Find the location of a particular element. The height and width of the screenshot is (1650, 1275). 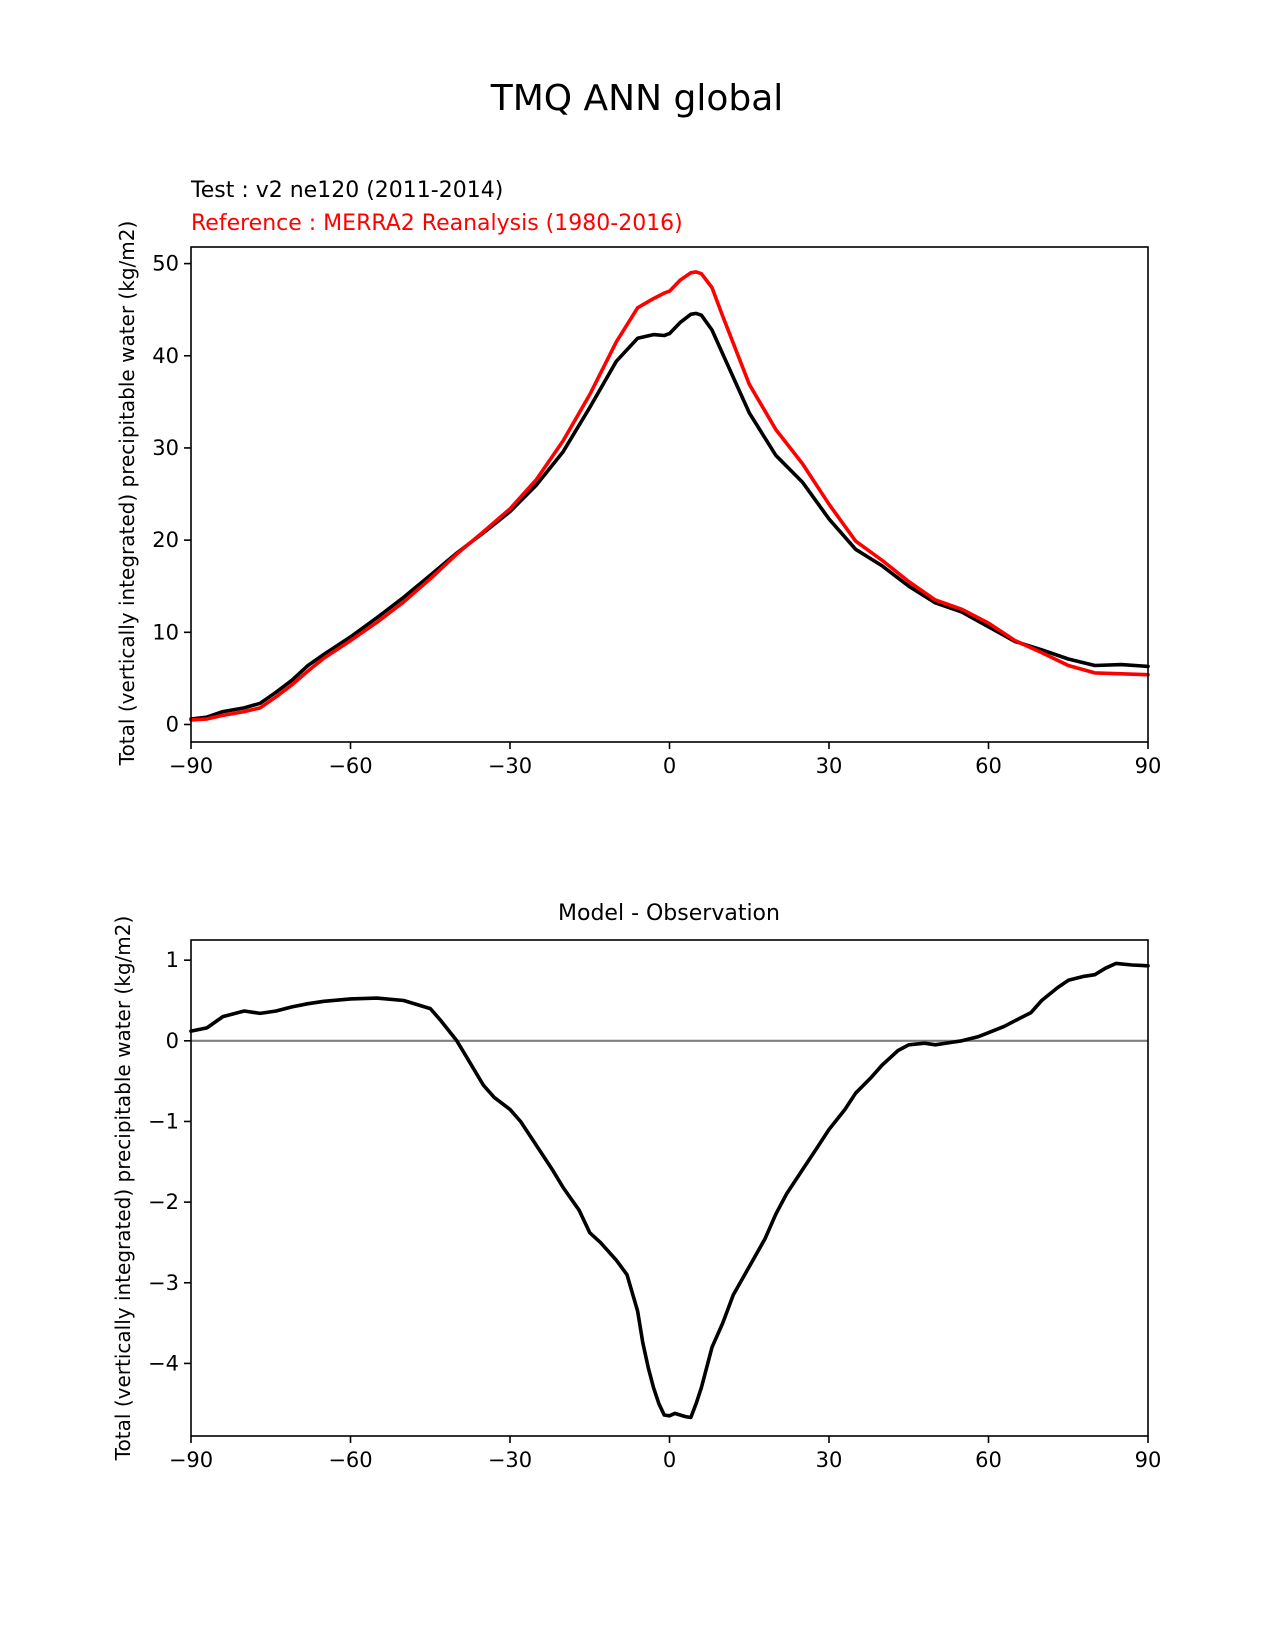

y-tick-label: 1 is located at coordinates (172, 960).